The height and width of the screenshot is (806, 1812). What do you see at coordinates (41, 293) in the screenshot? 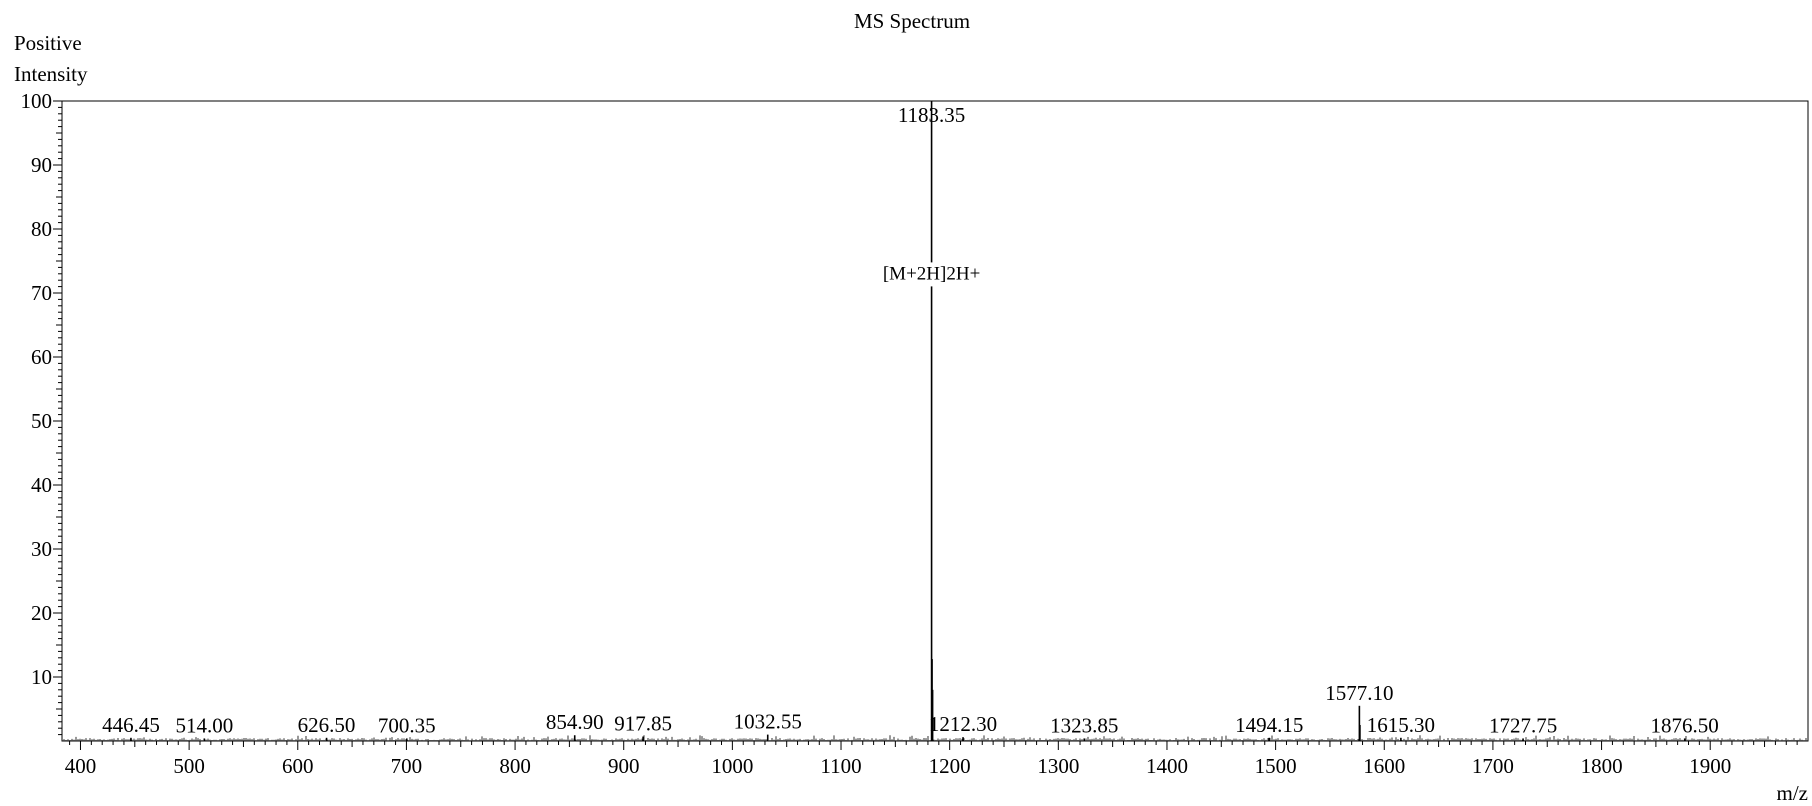
I see `y-tick-label: 70` at bounding box center [41, 293].